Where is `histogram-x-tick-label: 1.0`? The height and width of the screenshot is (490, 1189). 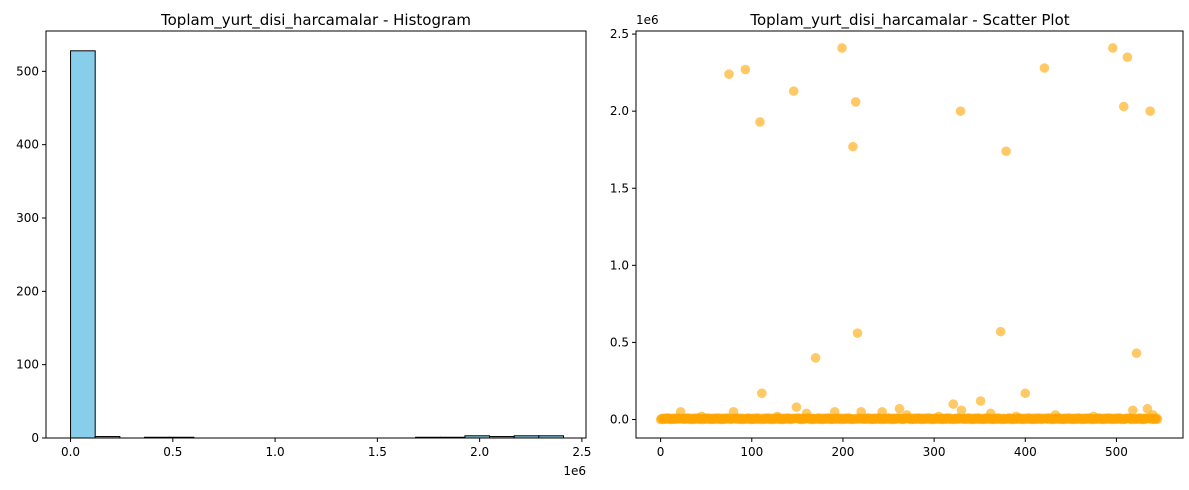 histogram-x-tick-label: 1.0 is located at coordinates (275, 452).